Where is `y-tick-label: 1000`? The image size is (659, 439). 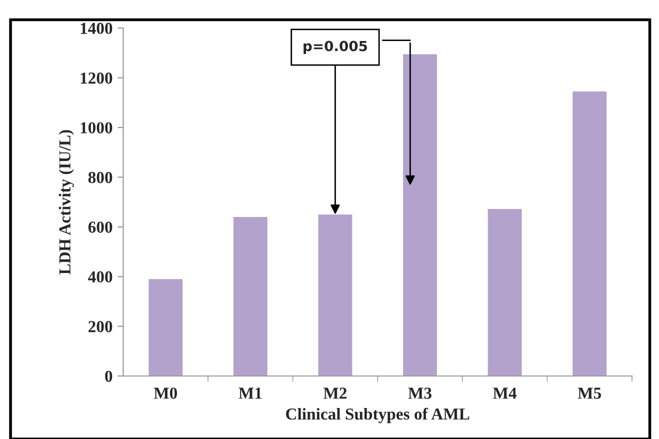
y-tick-label: 1000 is located at coordinates (96, 128).